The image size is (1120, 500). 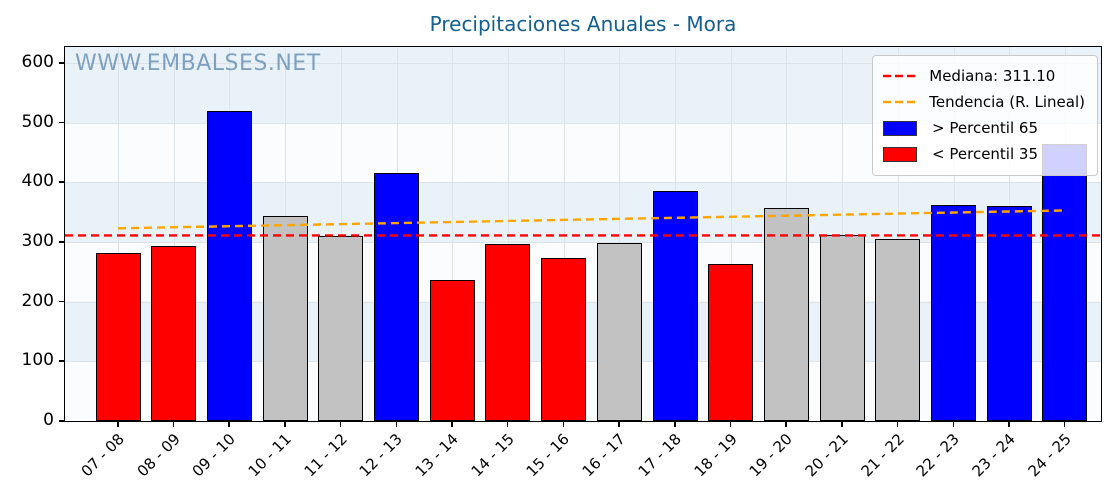 I want to click on x-tick-label: 07 - 08, so click(x=102, y=455).